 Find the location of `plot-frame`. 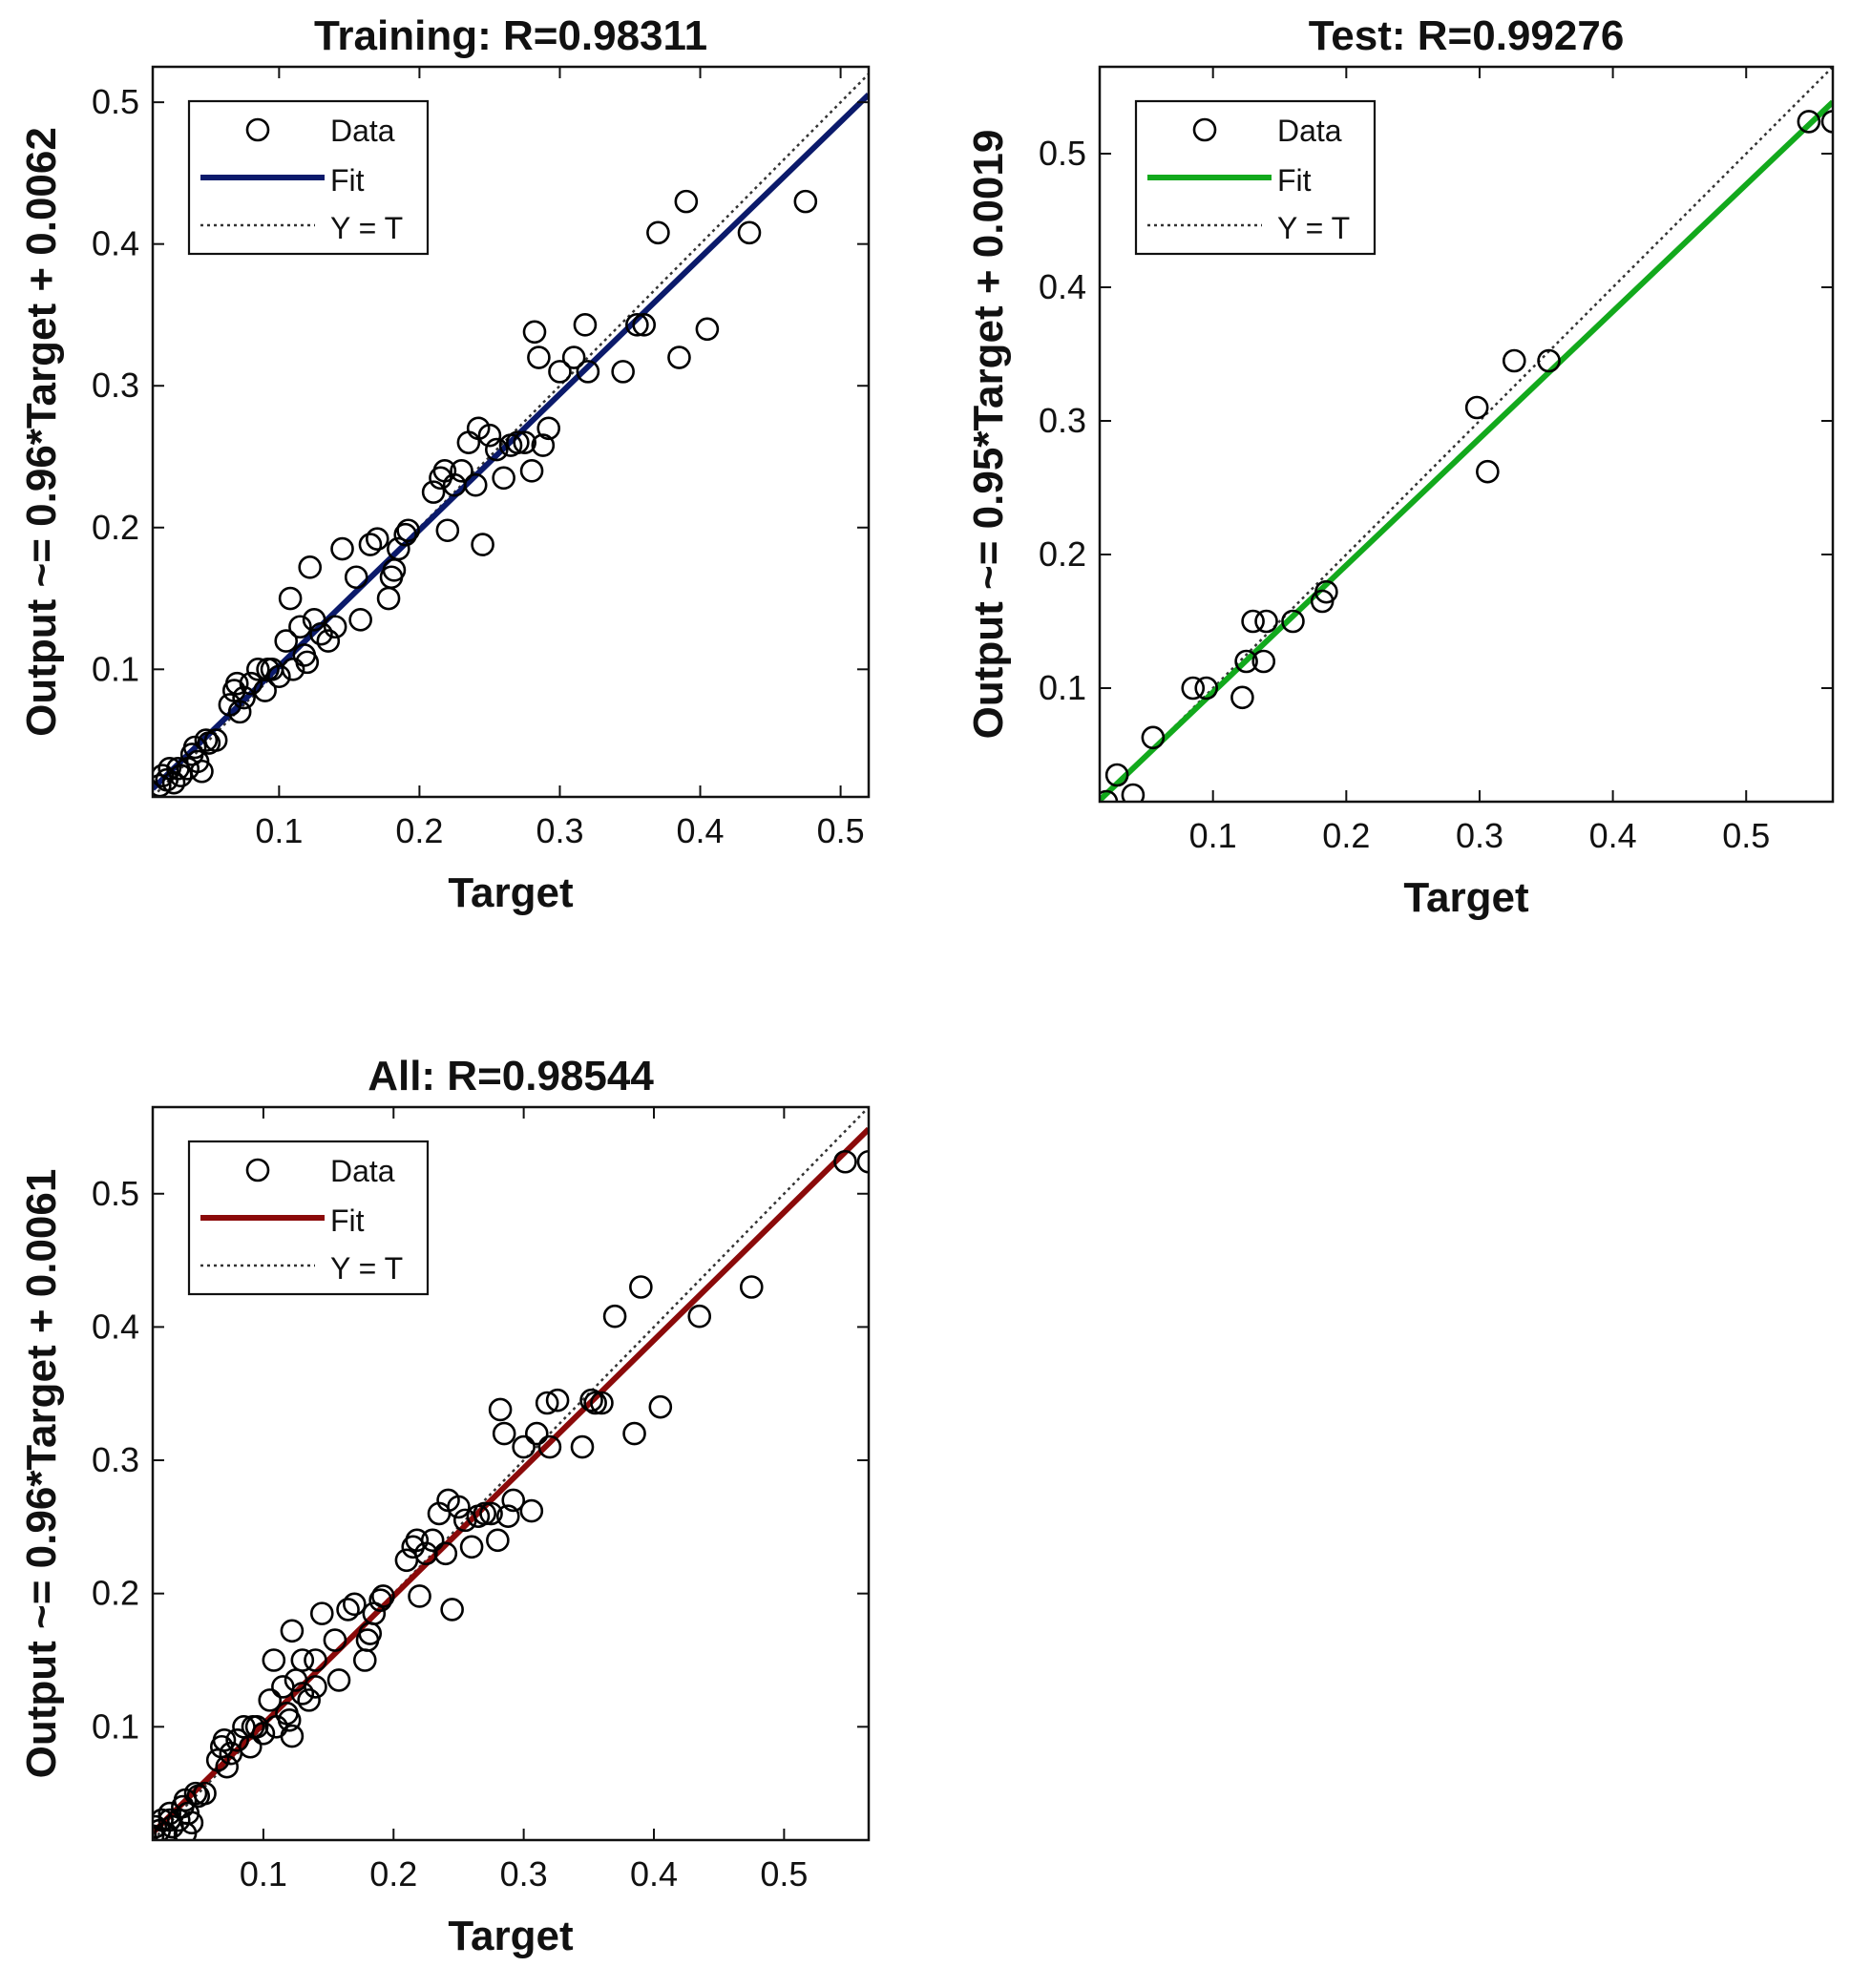

plot-frame is located at coordinates (511, 432).